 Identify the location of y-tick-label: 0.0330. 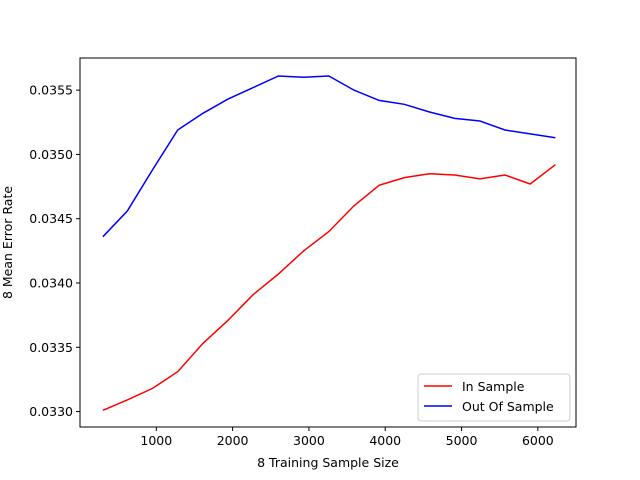
(51, 411).